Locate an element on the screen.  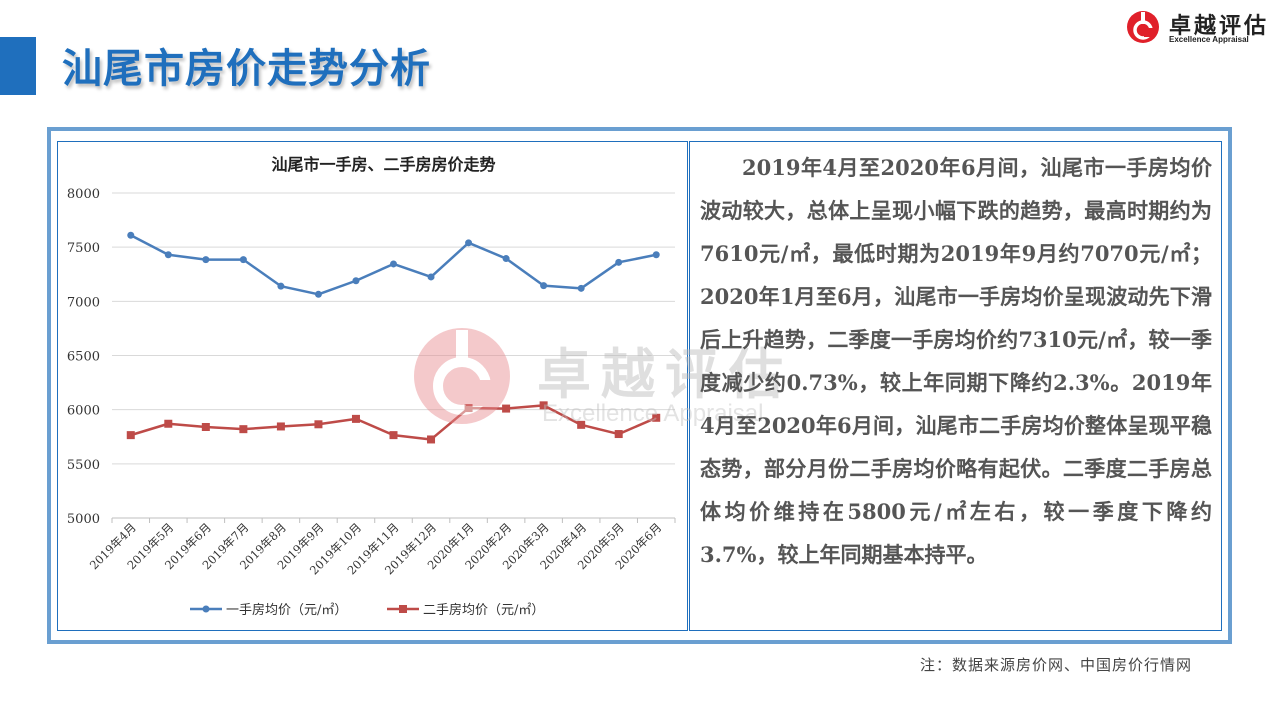
page-title: 汕尾市房价走势分析 is located at coordinates (246, 69).